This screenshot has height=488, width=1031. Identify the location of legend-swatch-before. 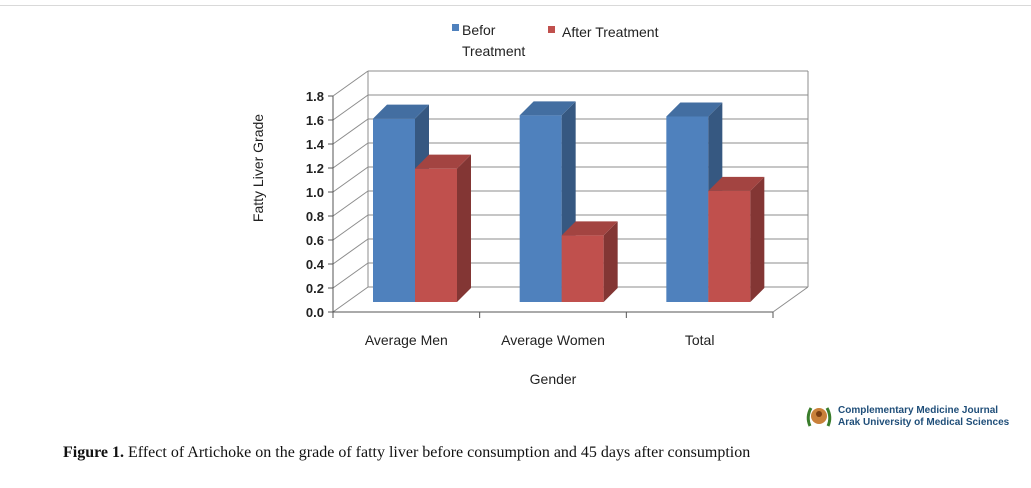
(455, 27).